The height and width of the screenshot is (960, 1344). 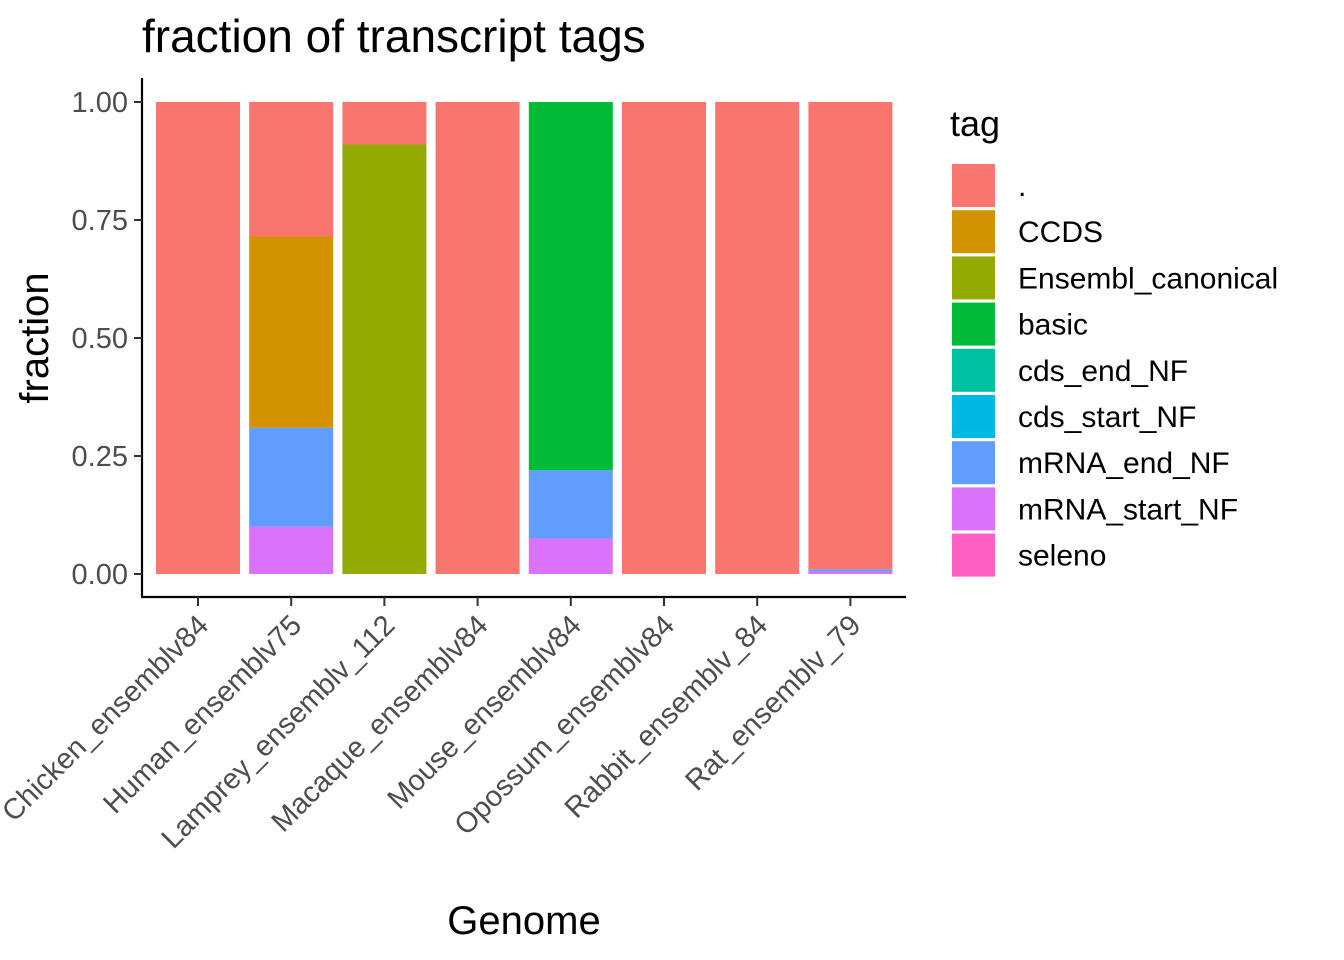 What do you see at coordinates (35, 337) in the screenshot?
I see `y-axis-title: fraction` at bounding box center [35, 337].